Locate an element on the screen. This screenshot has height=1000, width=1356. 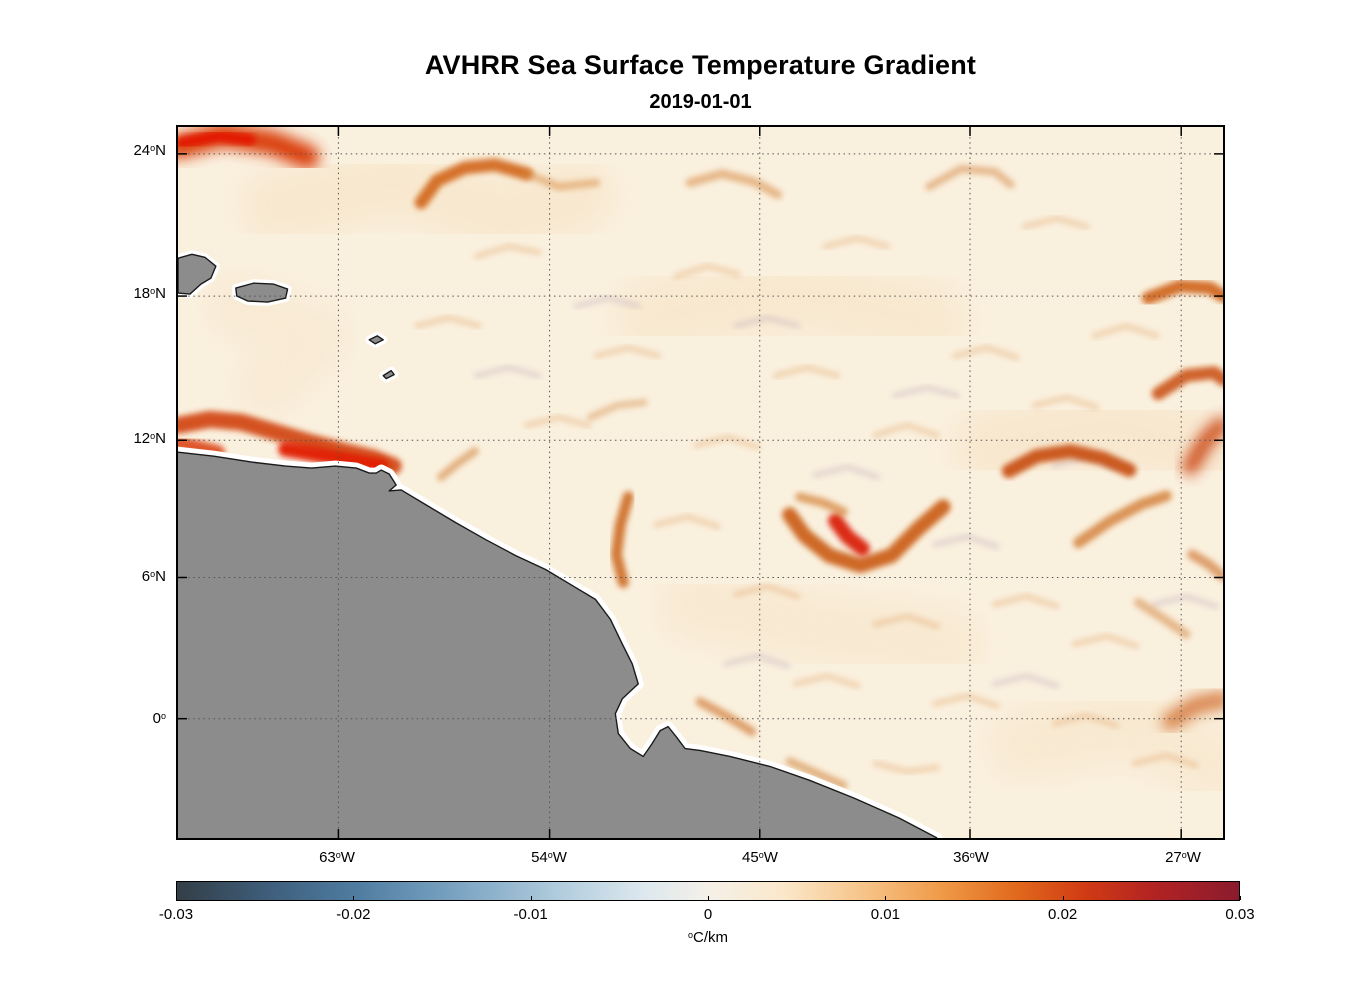
chart-subtitle: 2019-01-01 is located at coordinates (700, 102).